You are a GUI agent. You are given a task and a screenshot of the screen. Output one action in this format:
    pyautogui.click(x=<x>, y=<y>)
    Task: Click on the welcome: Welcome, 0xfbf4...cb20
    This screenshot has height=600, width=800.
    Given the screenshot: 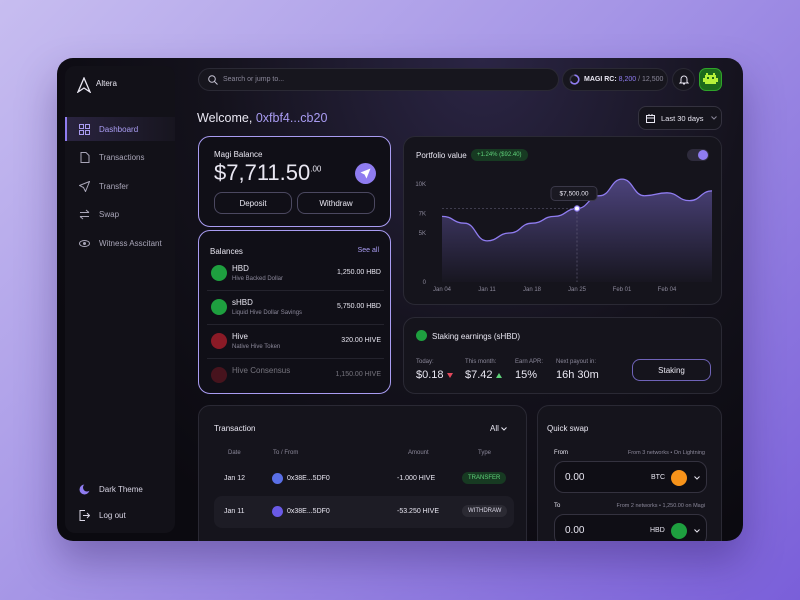 What is the action you would take?
    pyautogui.click(x=262, y=118)
    